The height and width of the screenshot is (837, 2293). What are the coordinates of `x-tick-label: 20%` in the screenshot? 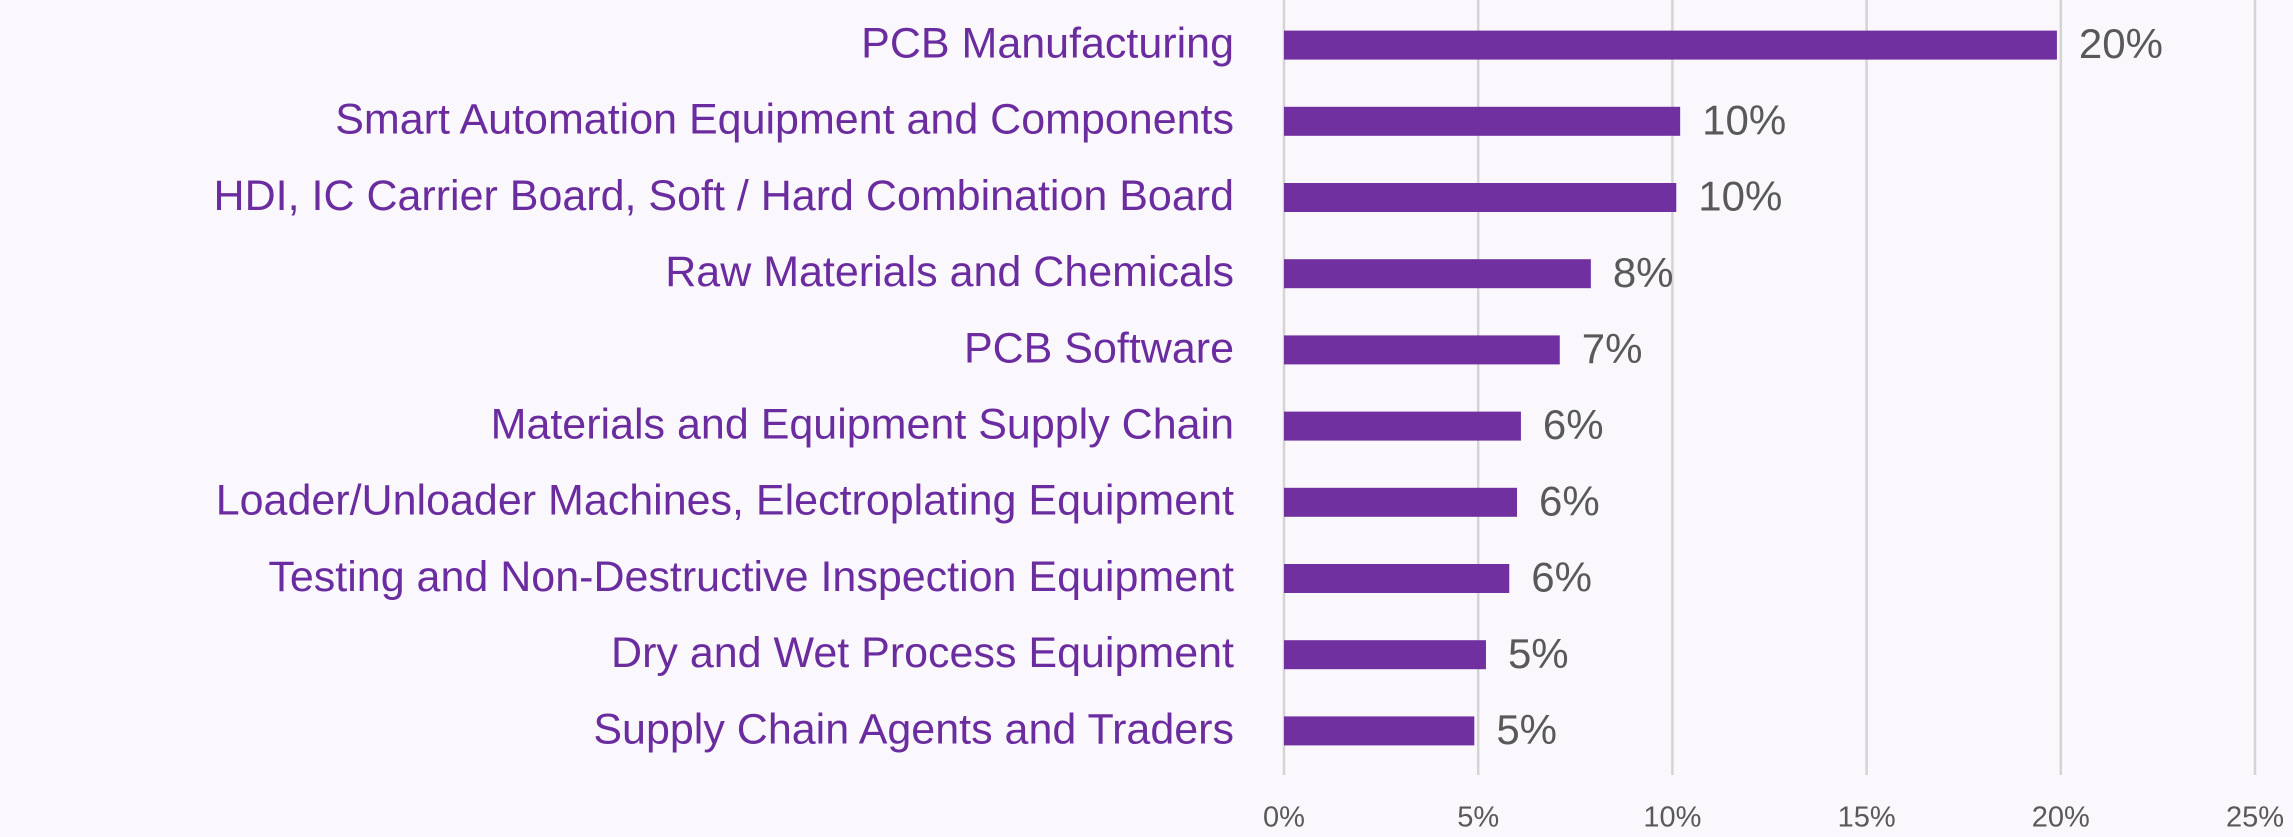 It's located at (2061, 818).